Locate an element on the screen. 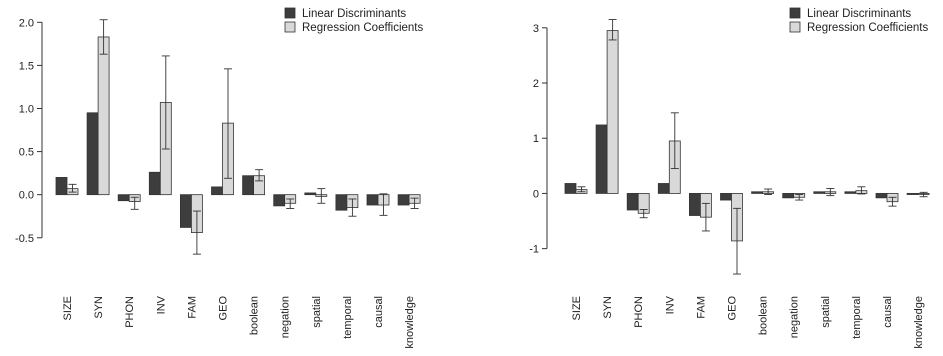  y-tick-label: 0.5 is located at coordinates (26, 153).